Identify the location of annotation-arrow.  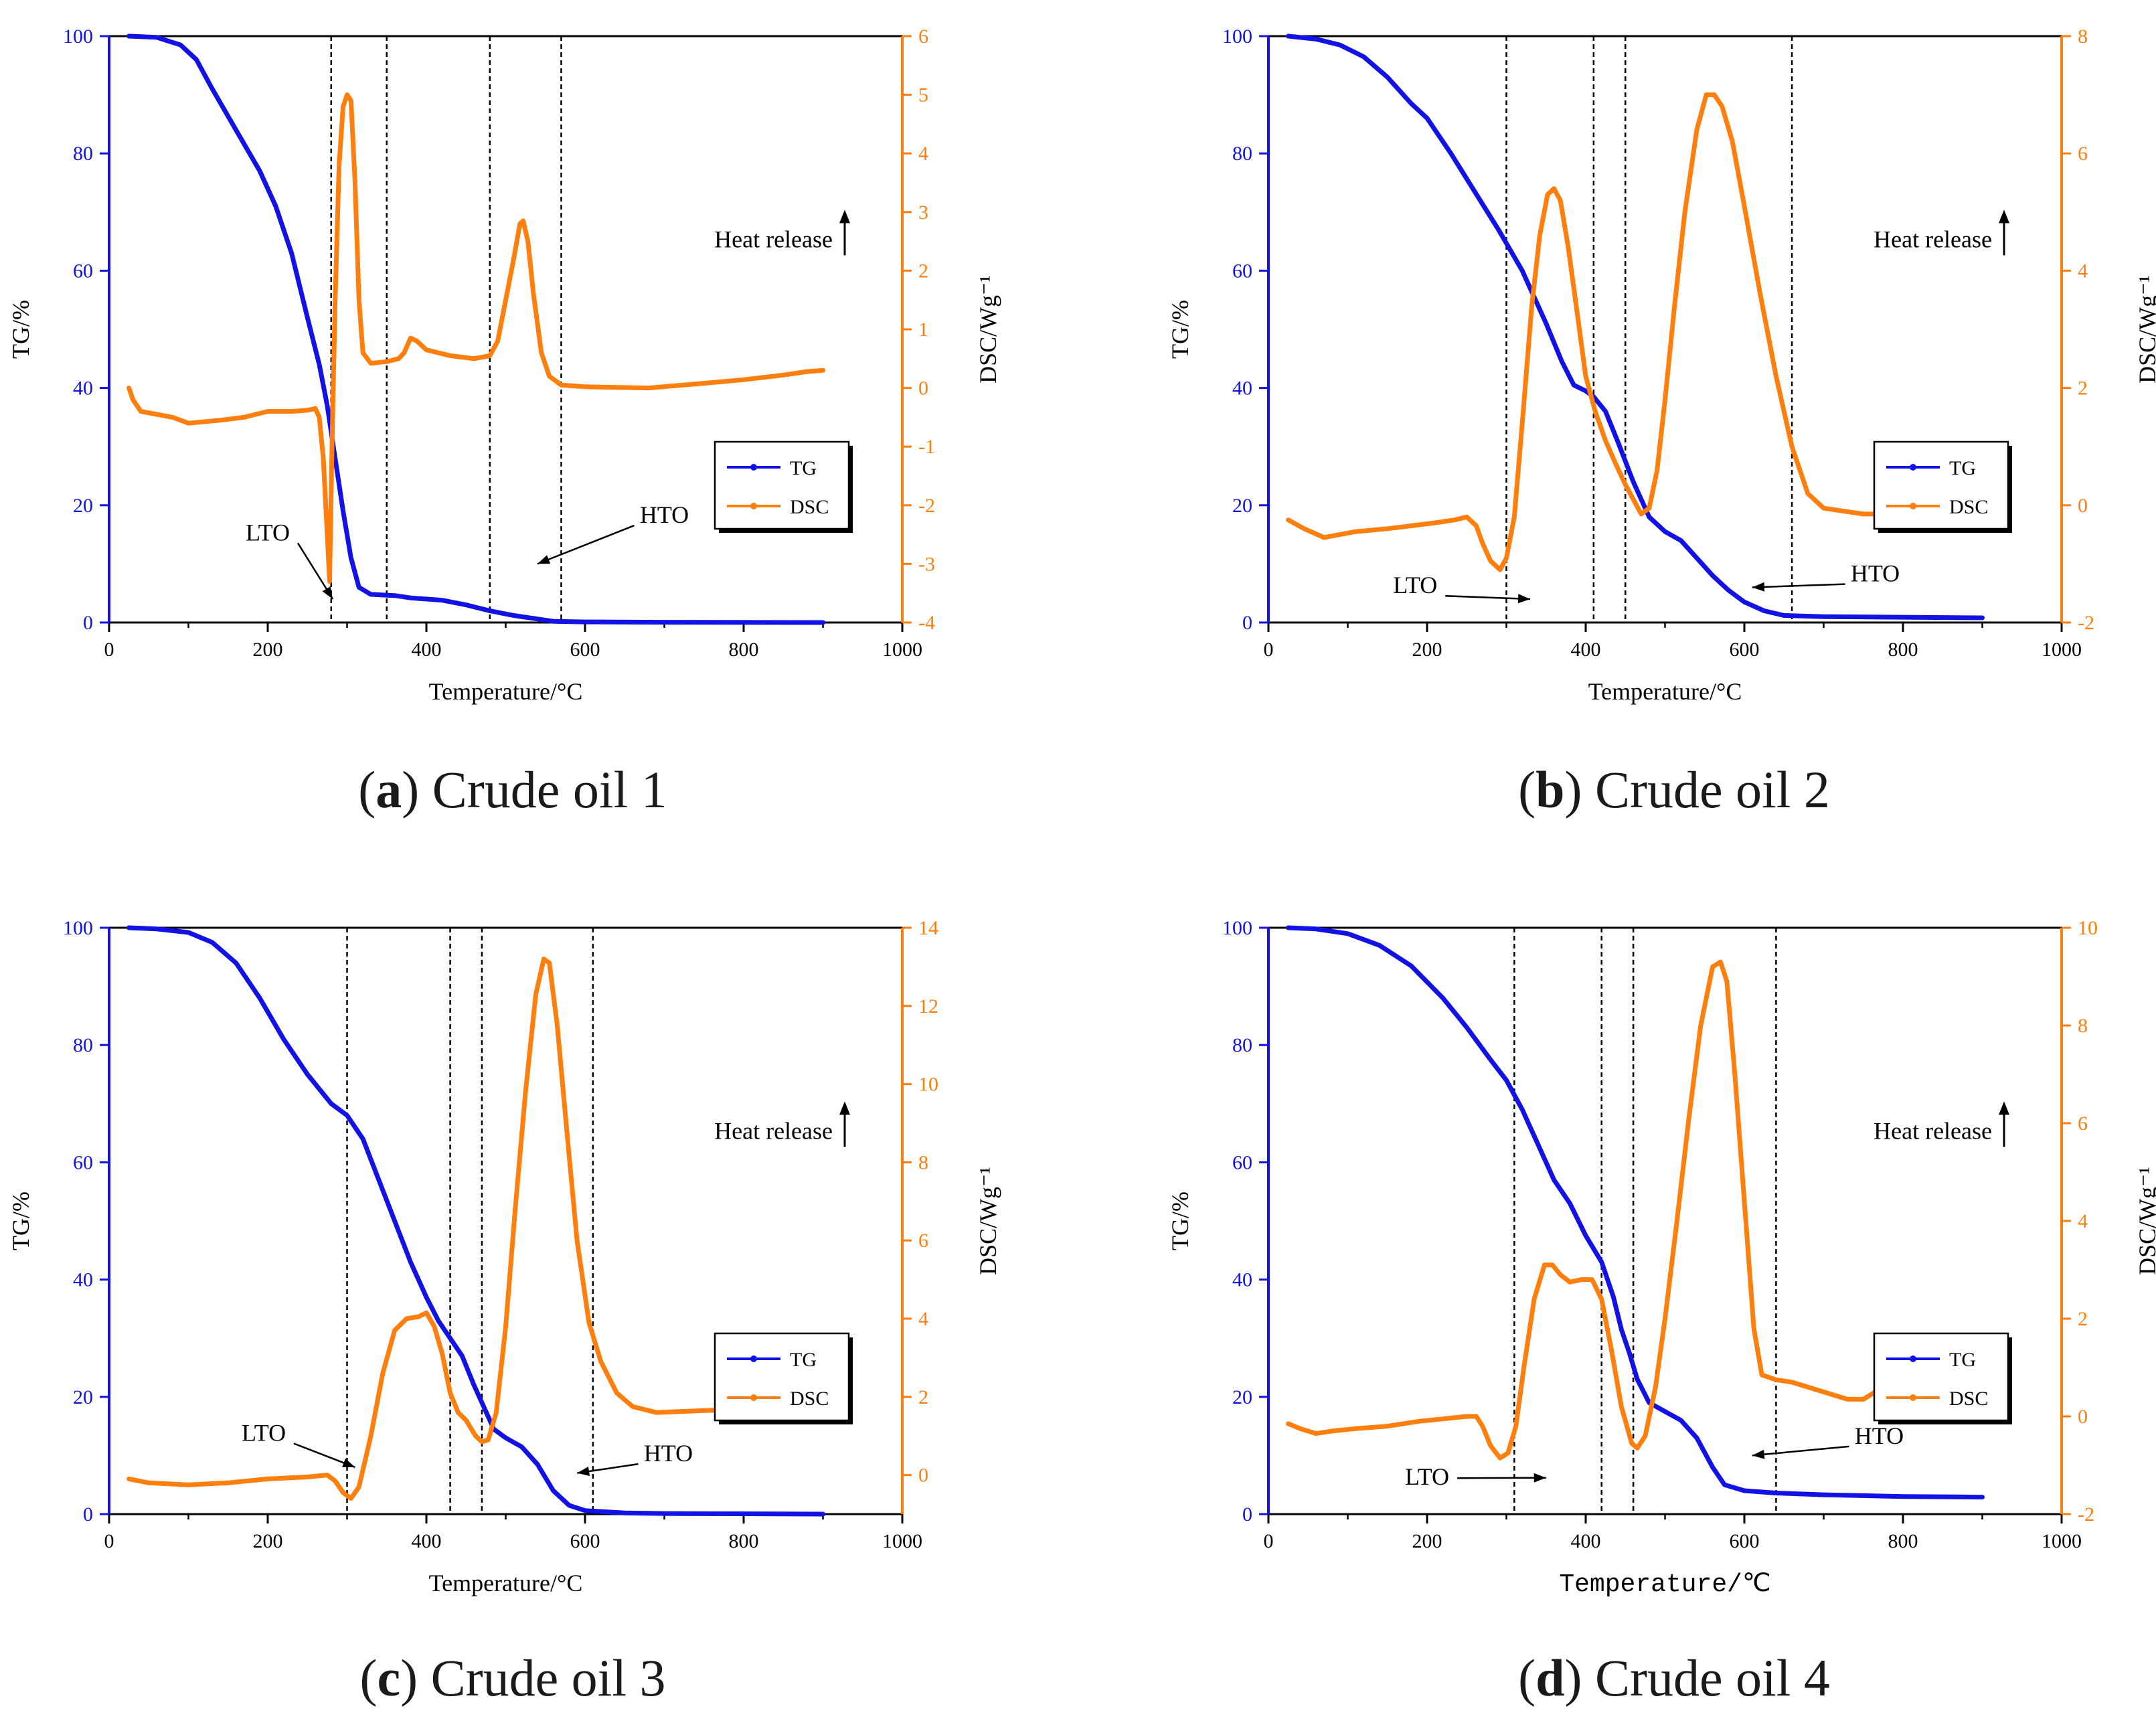
(1798, 585).